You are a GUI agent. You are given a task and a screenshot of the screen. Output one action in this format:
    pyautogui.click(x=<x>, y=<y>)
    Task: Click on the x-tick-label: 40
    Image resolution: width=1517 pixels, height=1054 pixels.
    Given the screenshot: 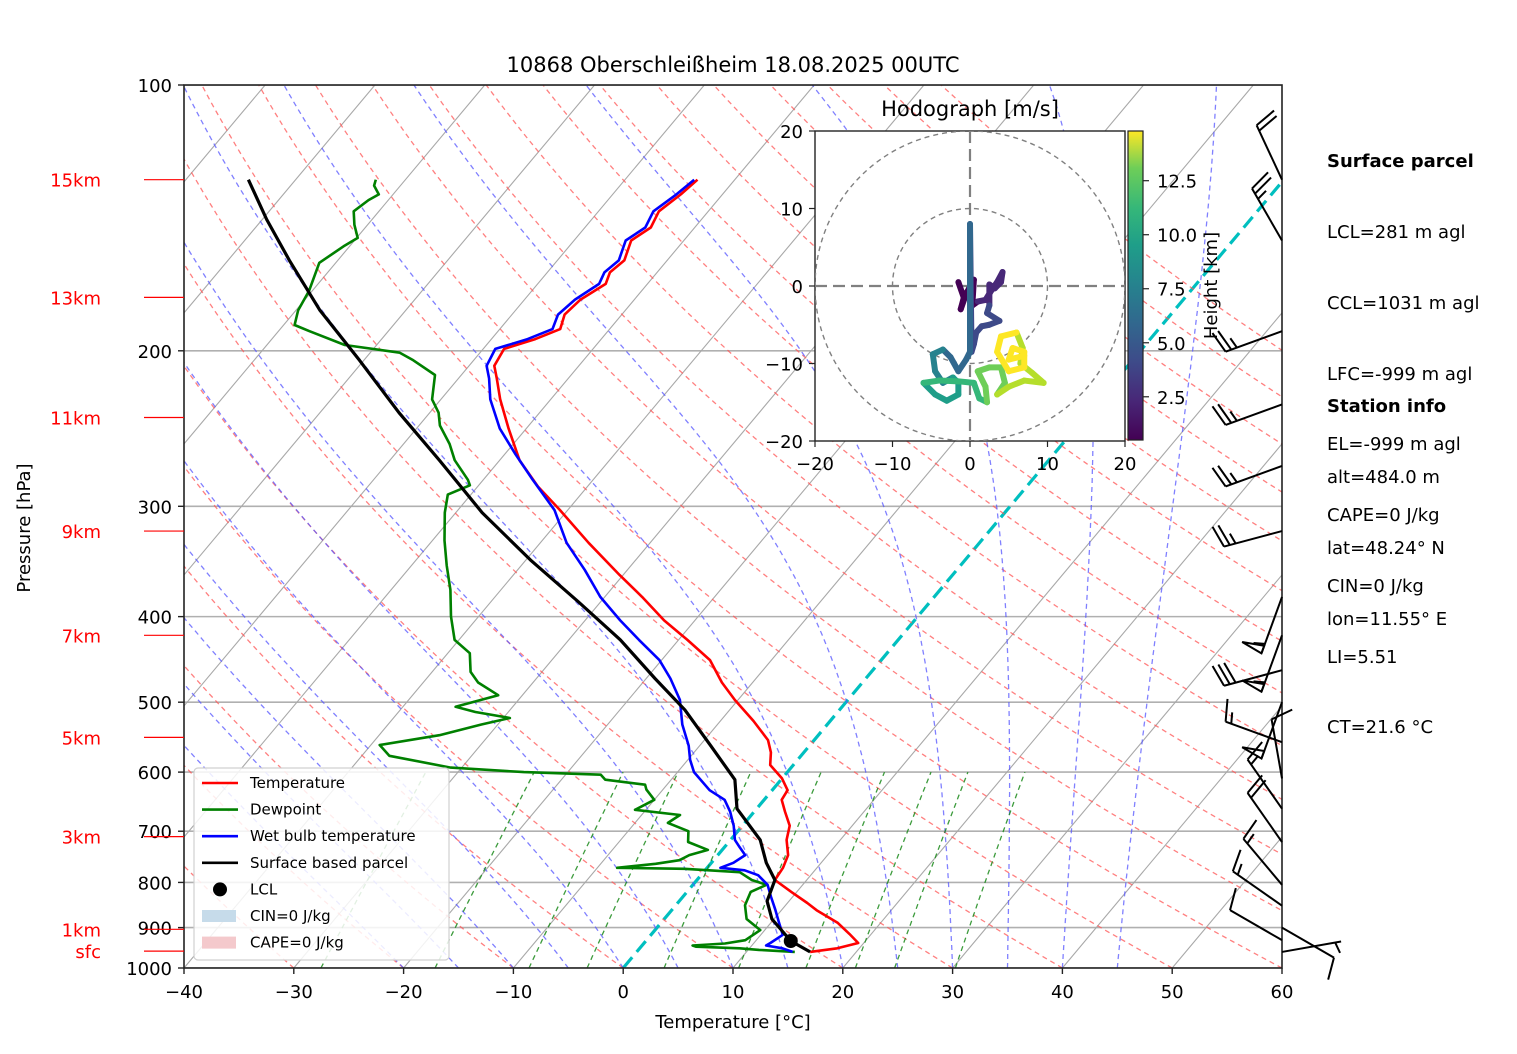 What is the action you would take?
    pyautogui.click(x=1062, y=992)
    